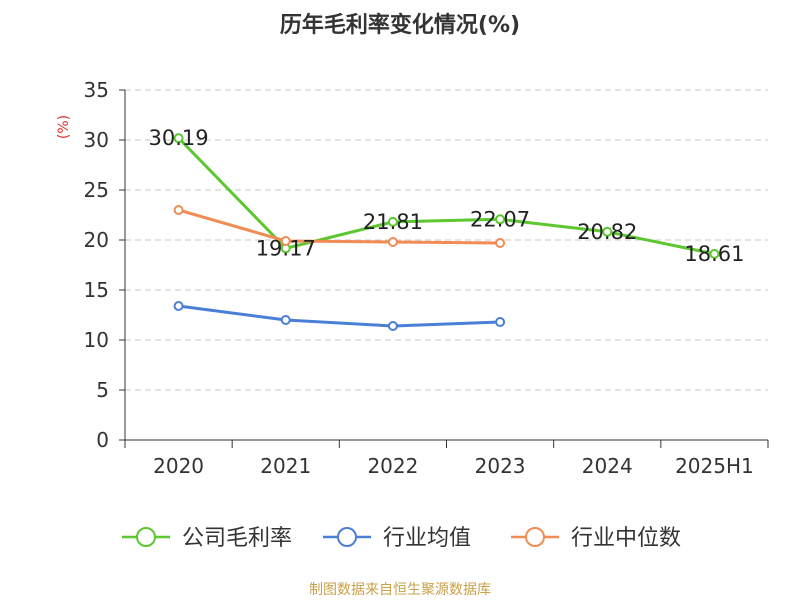 The image size is (800, 600). What do you see at coordinates (427, 538) in the screenshot?
I see `legend-label: 行业均值` at bounding box center [427, 538].